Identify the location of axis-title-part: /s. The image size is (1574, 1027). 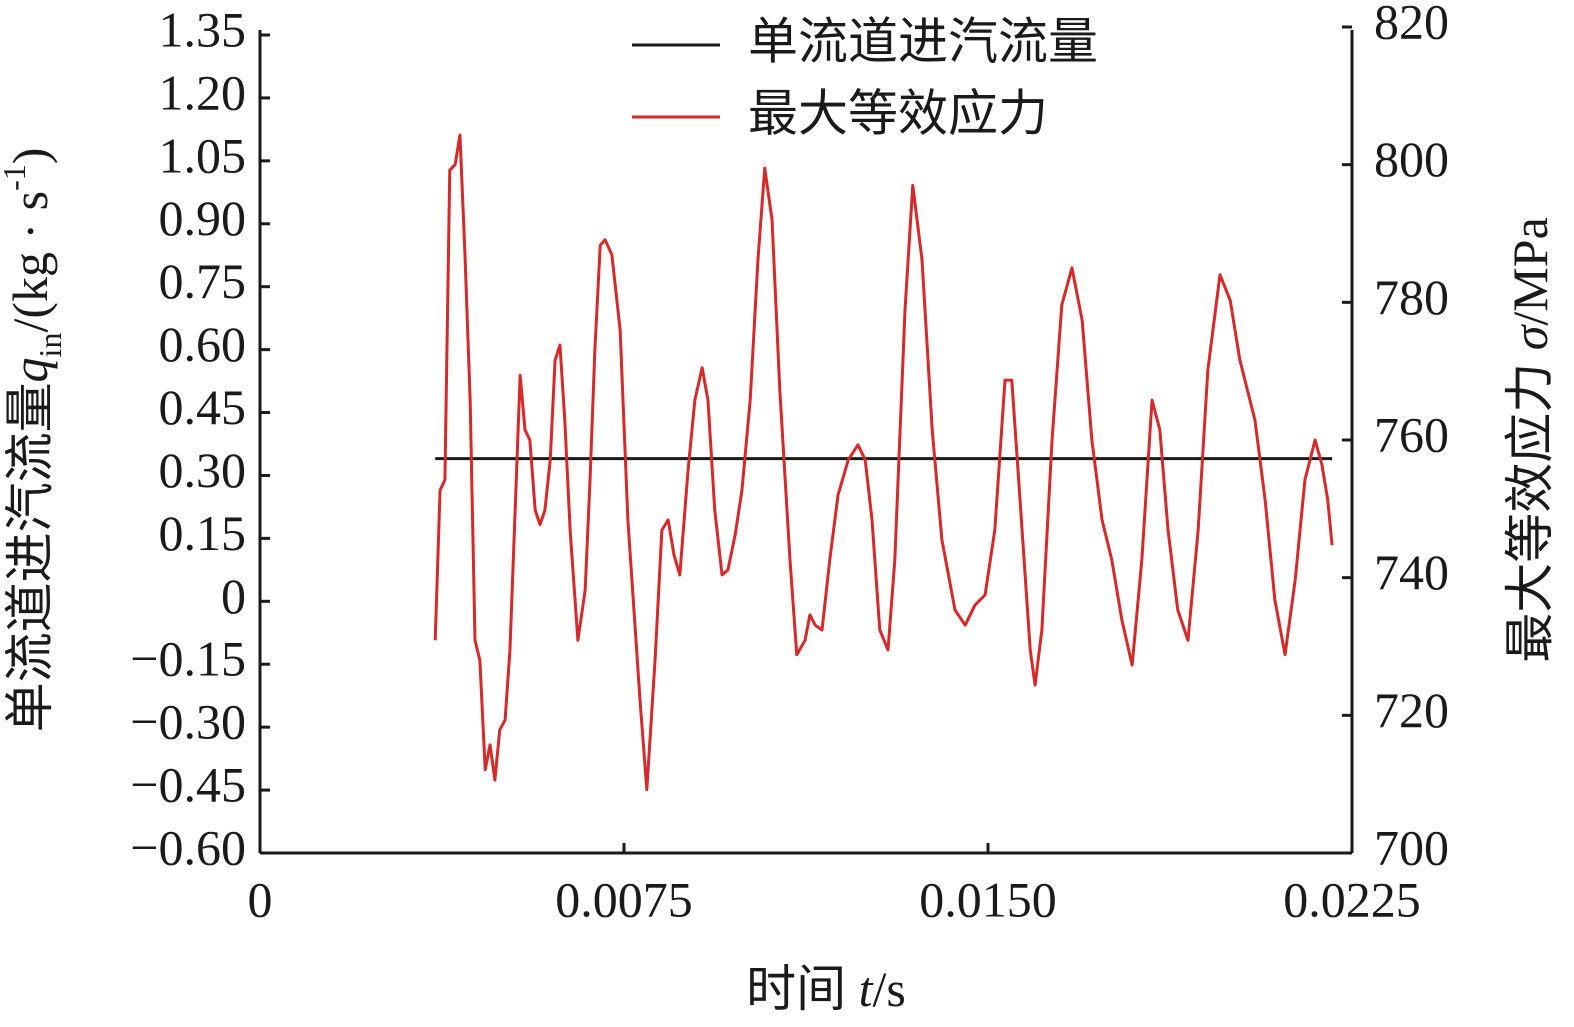
(889, 989).